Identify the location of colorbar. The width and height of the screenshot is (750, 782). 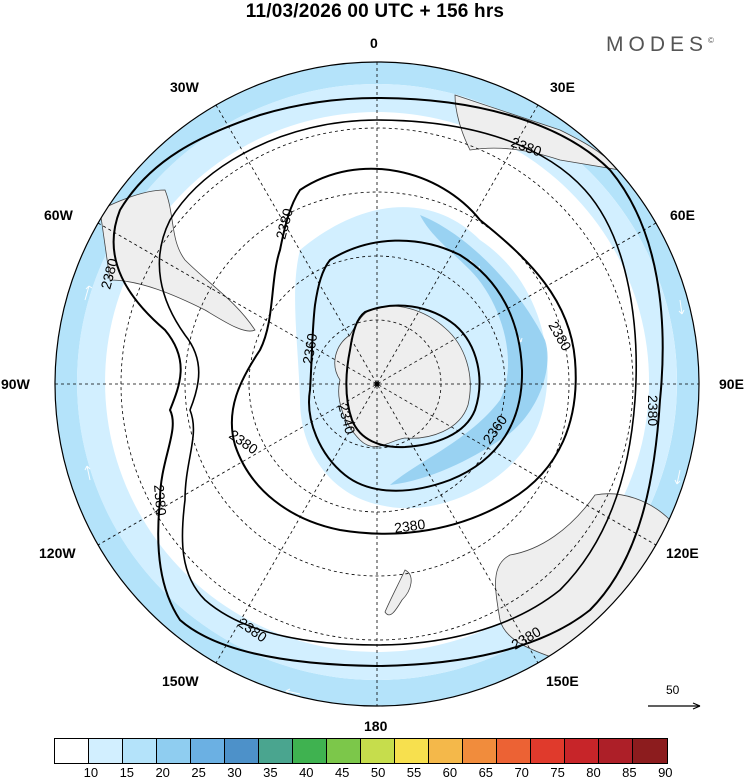
(361, 751).